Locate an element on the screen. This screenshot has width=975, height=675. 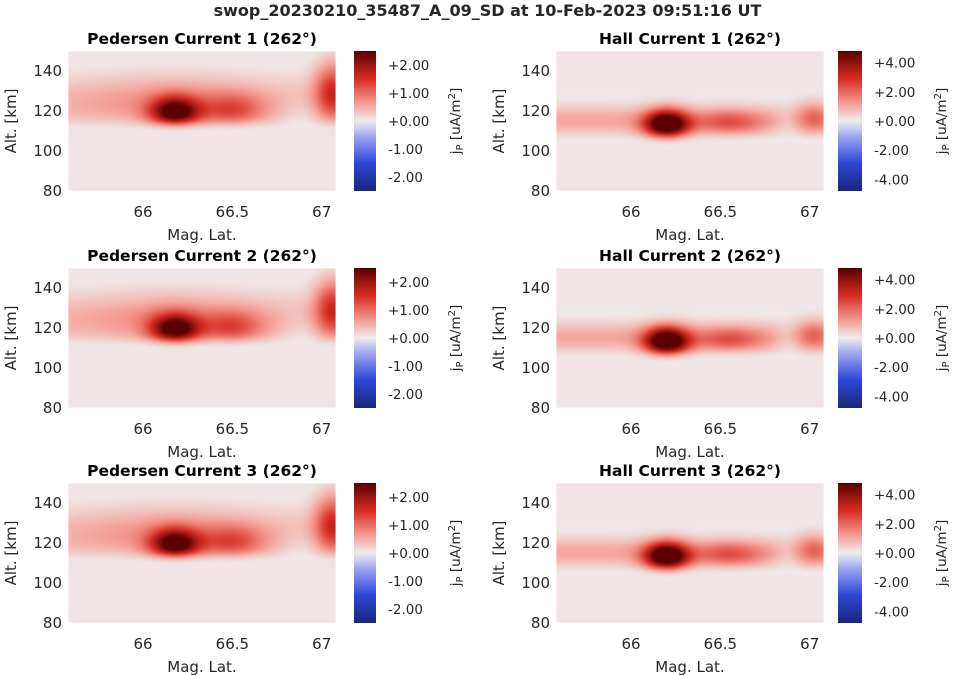
panel-title: Hall Current 3 (262°) is located at coordinates (690, 471).